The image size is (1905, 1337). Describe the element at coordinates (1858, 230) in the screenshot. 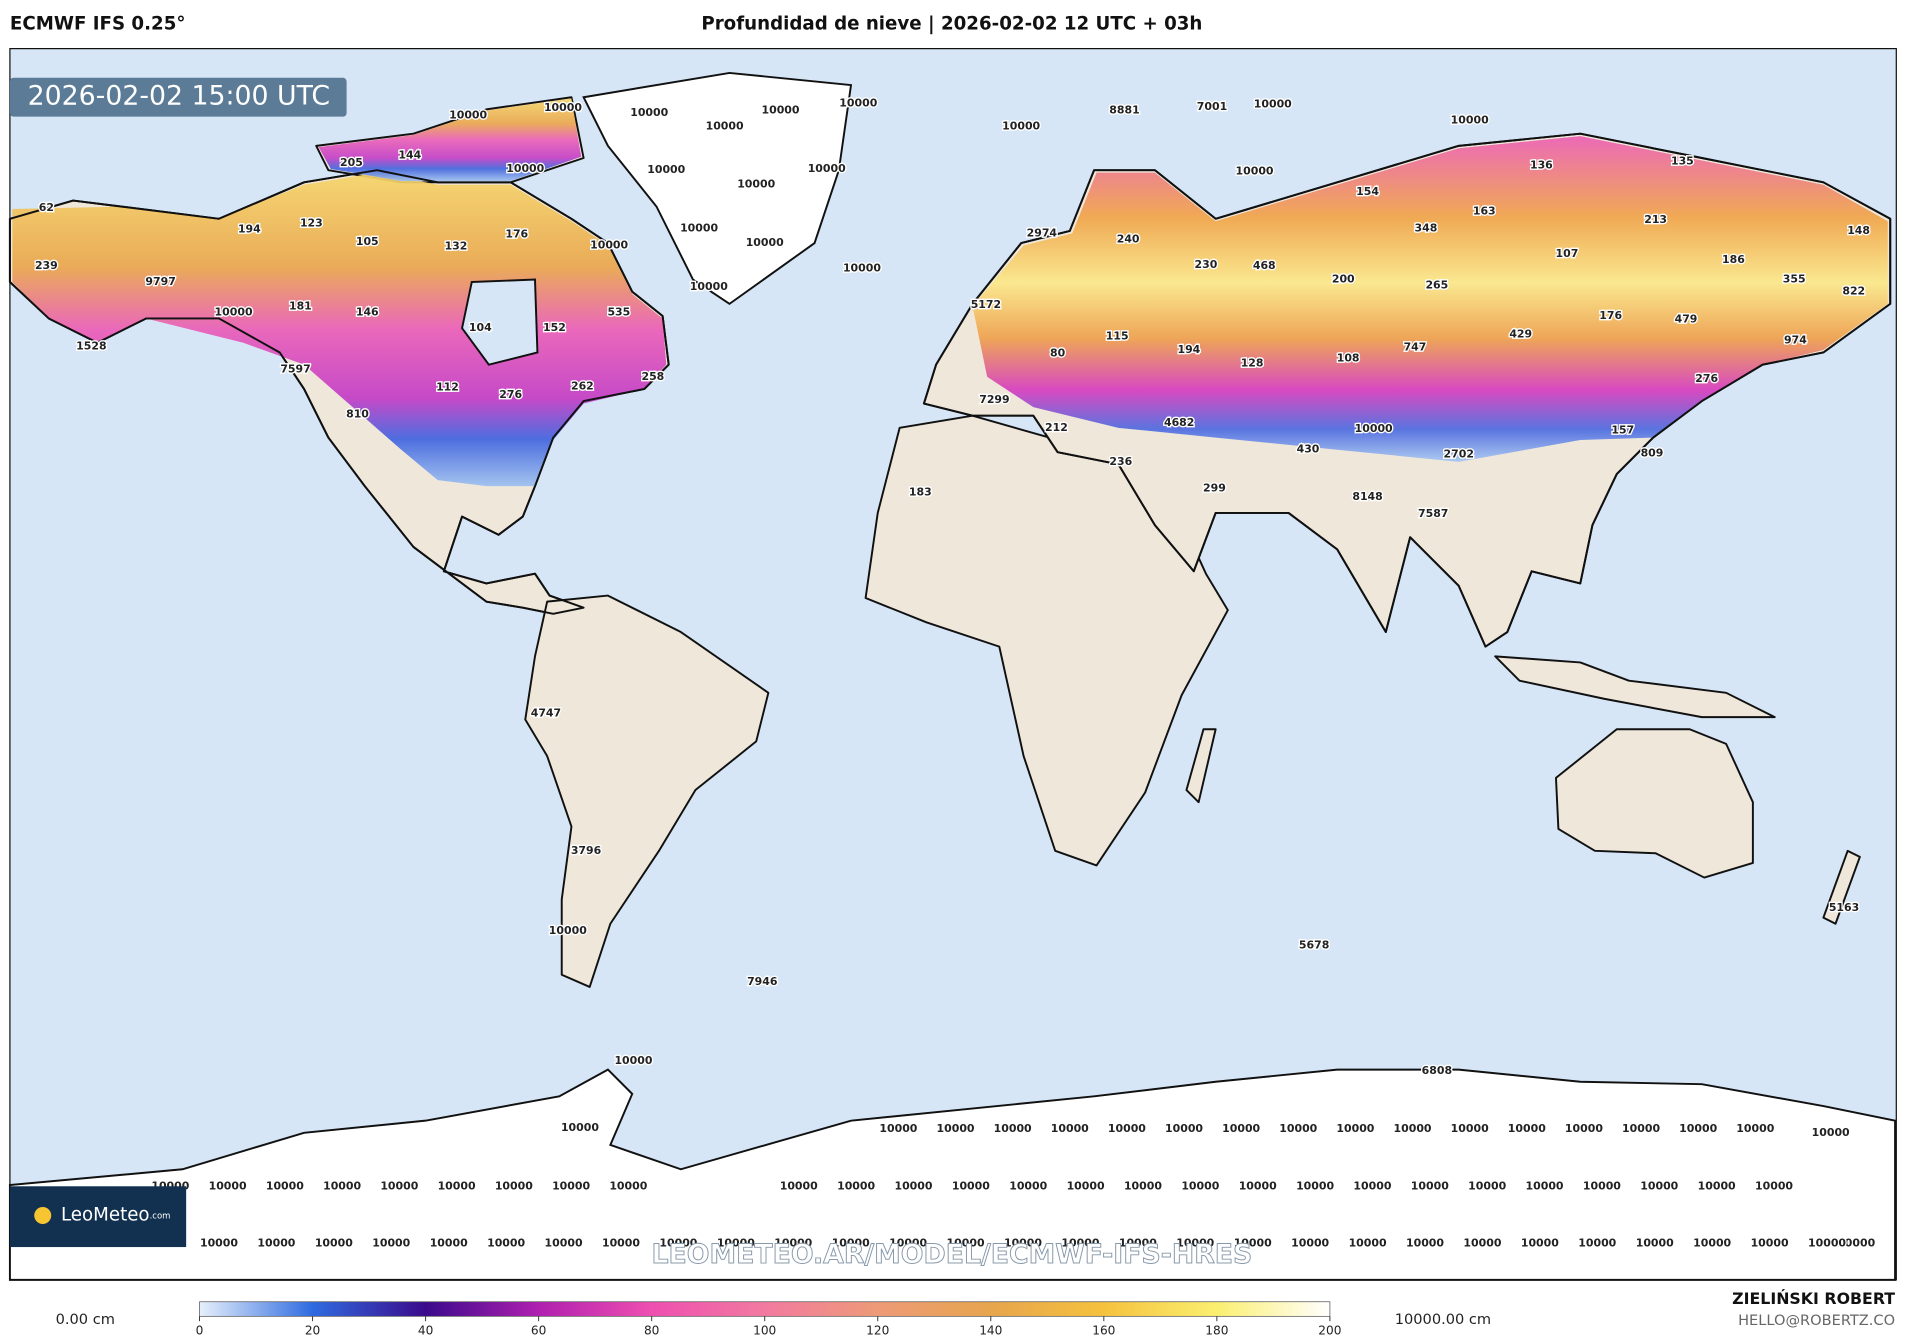

I see `point-label: 148` at that location.